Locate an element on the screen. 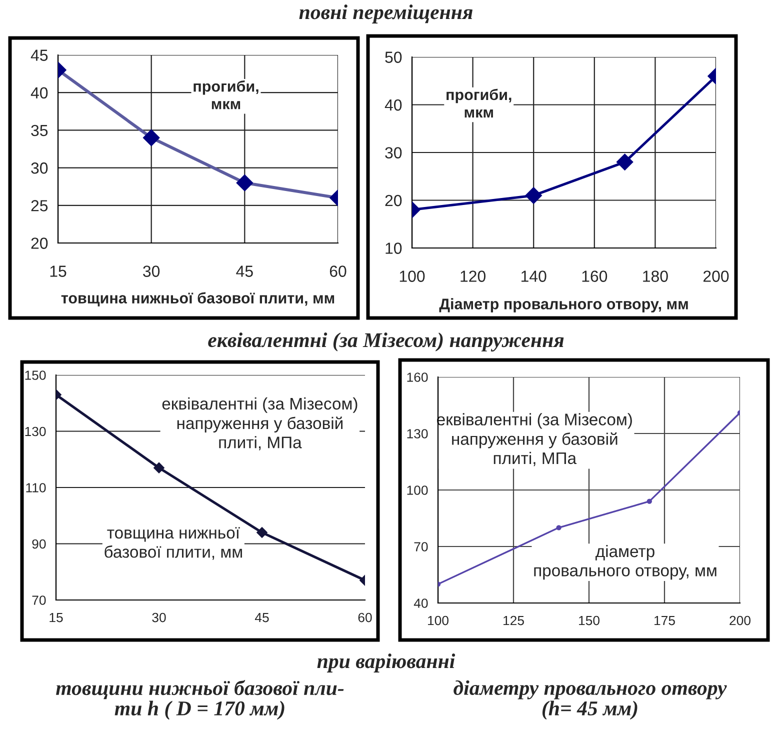 The image size is (772, 738). point is located at coordinates (559, 527).